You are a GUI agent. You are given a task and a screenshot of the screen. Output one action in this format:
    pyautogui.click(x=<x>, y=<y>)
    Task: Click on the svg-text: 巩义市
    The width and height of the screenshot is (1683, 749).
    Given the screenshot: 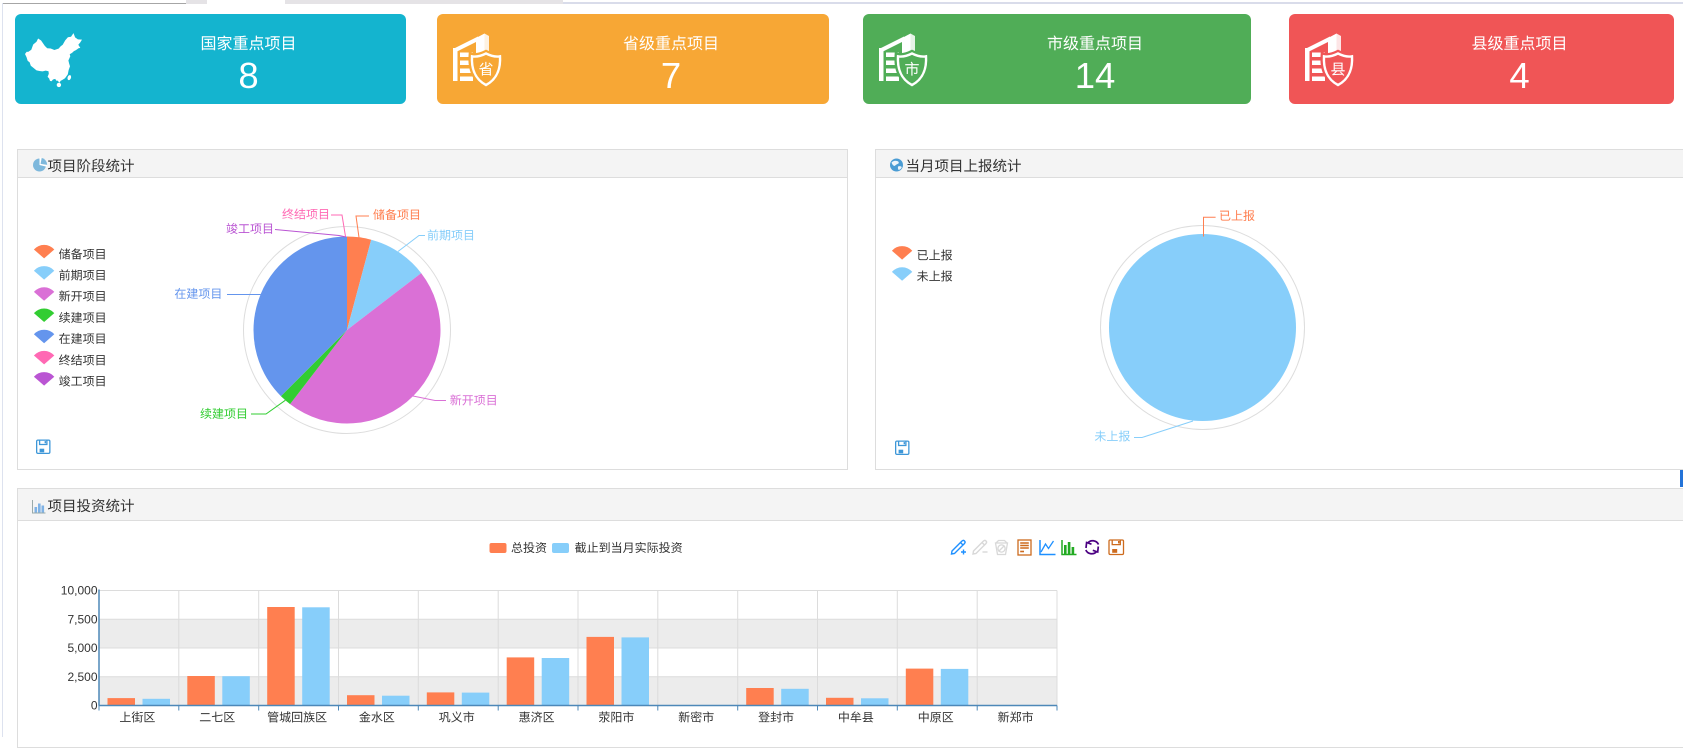 What is the action you would take?
    pyautogui.click(x=457, y=717)
    